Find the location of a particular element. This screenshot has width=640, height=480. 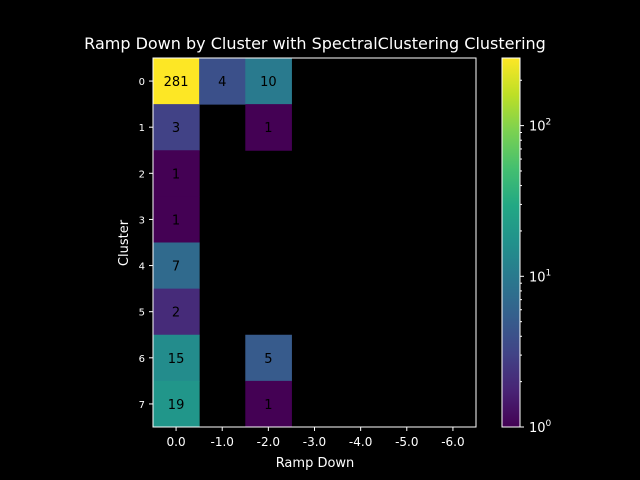

y-tick-label: 7 is located at coordinates (142, 405).